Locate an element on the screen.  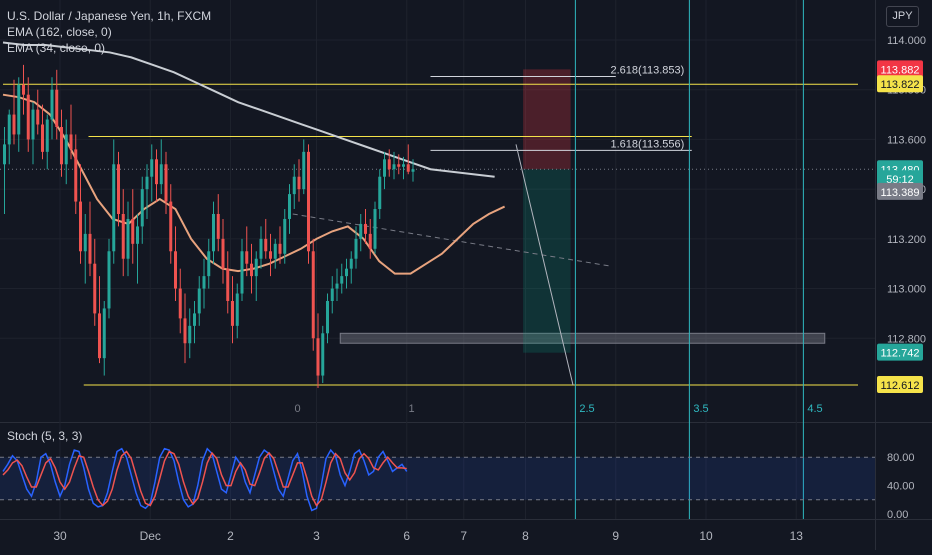
vertical-line-label: 4.5 is located at coordinates (814, 409).